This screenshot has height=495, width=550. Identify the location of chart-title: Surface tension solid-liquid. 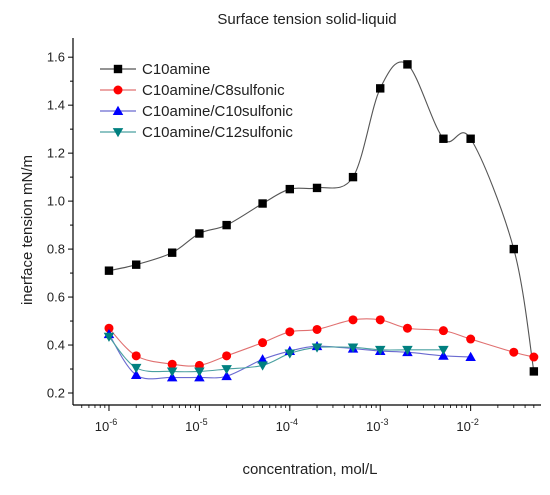
(306, 19).